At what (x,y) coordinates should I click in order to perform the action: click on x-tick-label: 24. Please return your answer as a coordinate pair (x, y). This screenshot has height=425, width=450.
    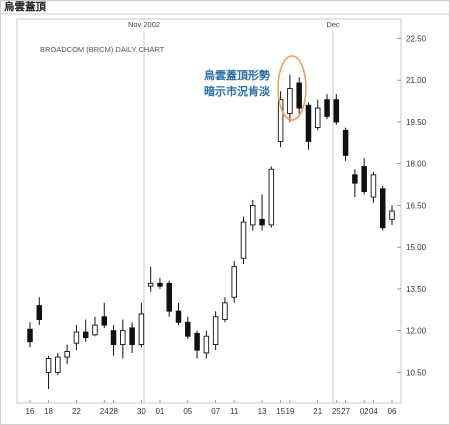
    Looking at the image, I should click on (104, 411).